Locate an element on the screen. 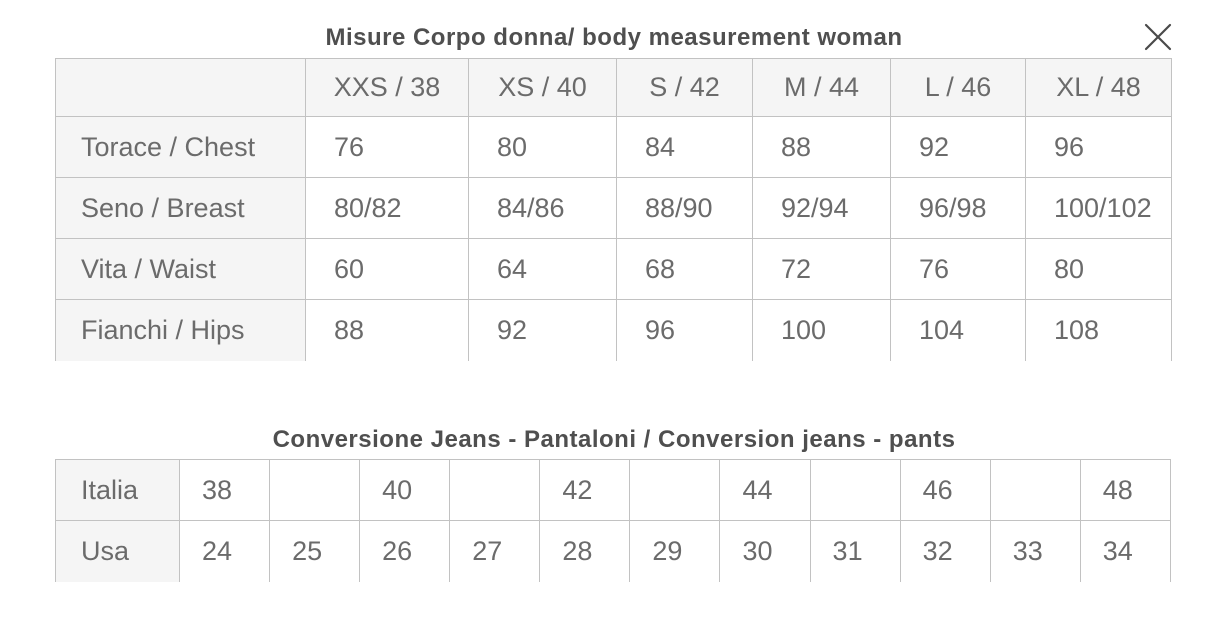 The image size is (1228, 639). value-cell: 30 is located at coordinates (765, 551).